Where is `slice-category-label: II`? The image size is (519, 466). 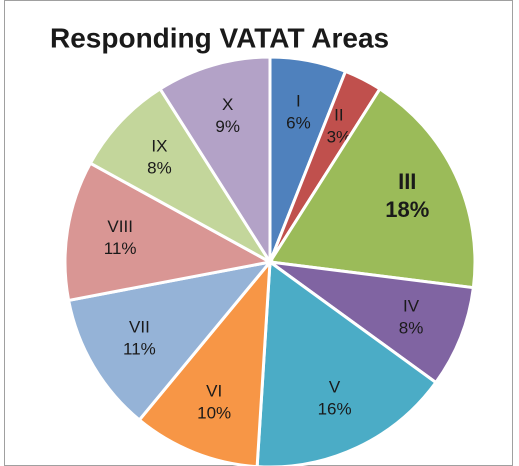 slice-category-label: II is located at coordinates (338, 114).